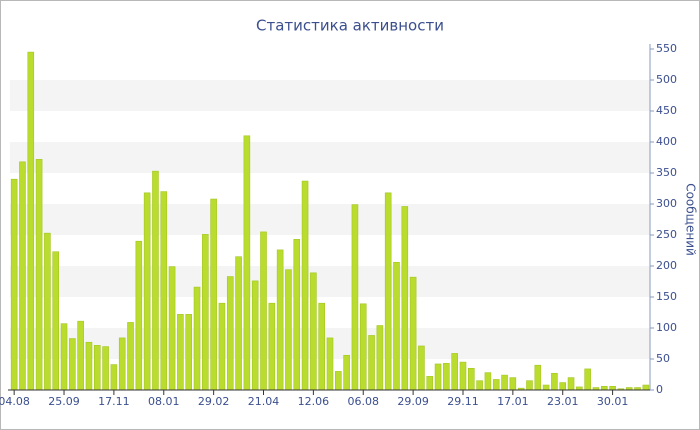 The width and height of the screenshot is (700, 430). I want to click on x-tick-label: 04.08, so click(15, 401).